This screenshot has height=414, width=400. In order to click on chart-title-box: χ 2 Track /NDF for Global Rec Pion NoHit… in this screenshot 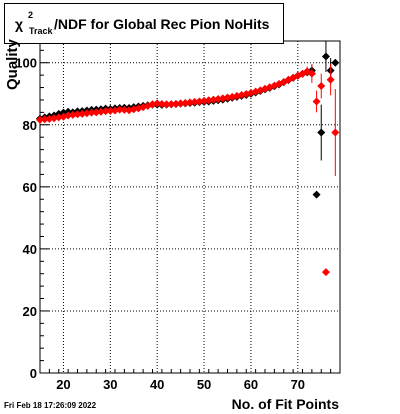, I will do `click(144, 23)`.